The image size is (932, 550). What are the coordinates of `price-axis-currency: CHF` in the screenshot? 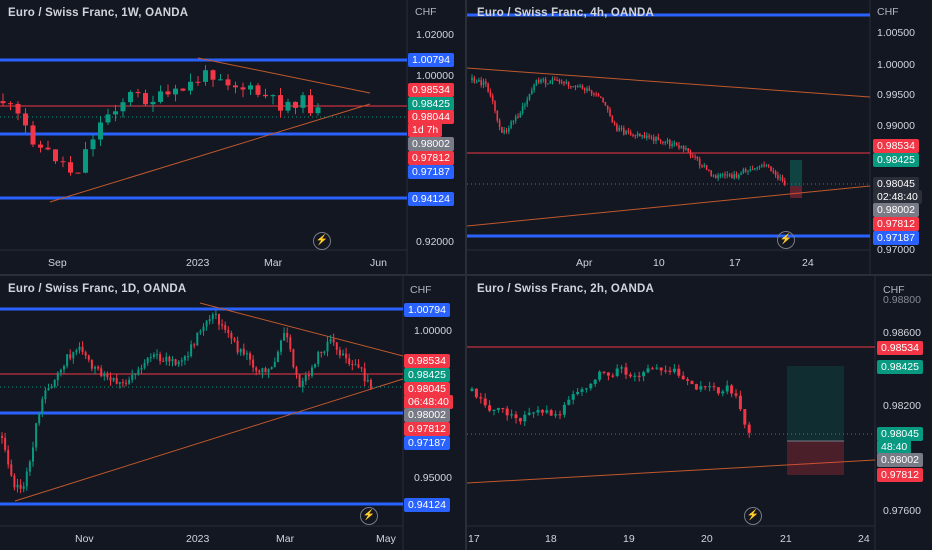 It's located at (888, 12).